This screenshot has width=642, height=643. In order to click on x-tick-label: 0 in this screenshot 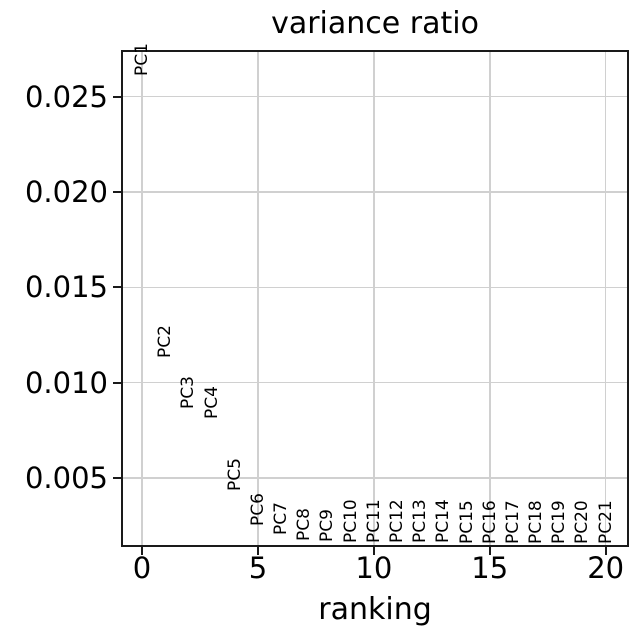, I will do `click(142, 568)`.